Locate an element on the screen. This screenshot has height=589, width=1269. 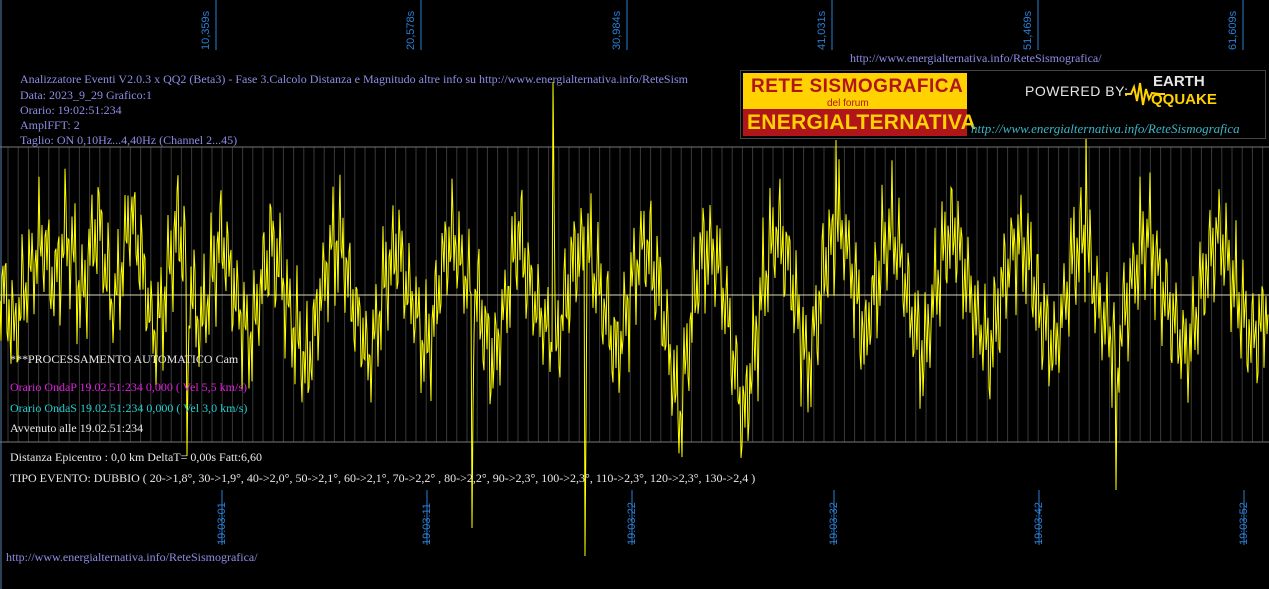
earthquake-wave-icon is located at coordinates (1145, 94).